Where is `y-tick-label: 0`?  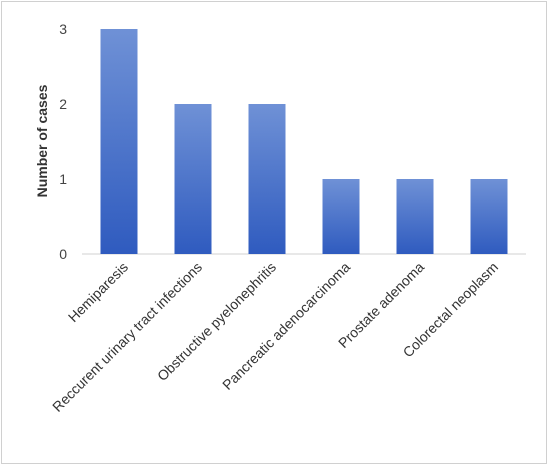
y-tick-label: 0 is located at coordinates (63, 254).